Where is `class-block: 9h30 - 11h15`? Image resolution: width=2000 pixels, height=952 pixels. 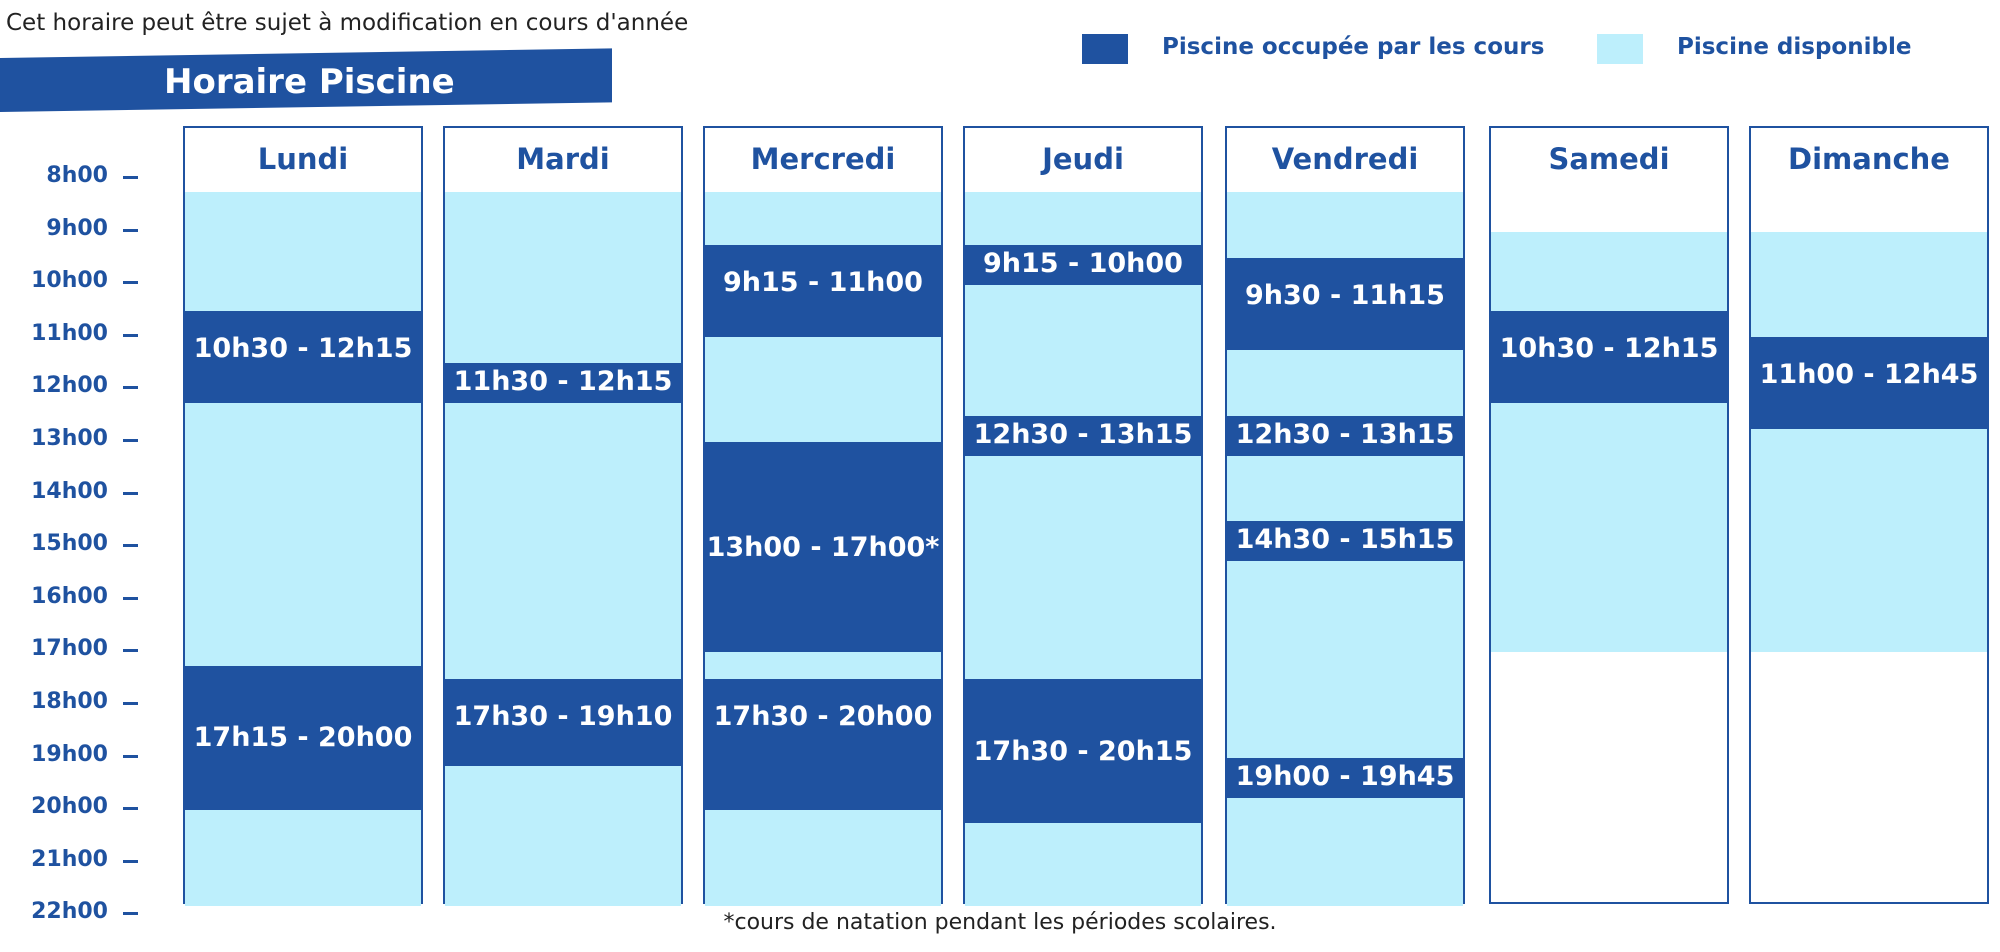 class-block: 9h30 - 11h15 is located at coordinates (1345, 303).